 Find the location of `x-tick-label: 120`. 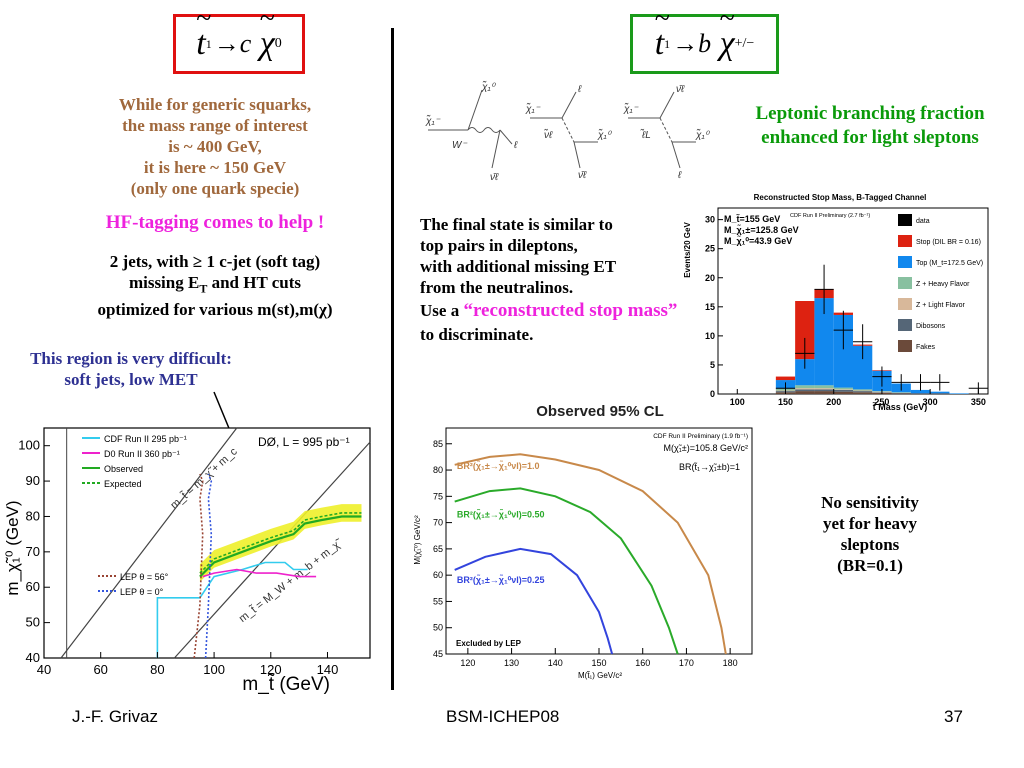

x-tick-label: 120 is located at coordinates (467, 663).